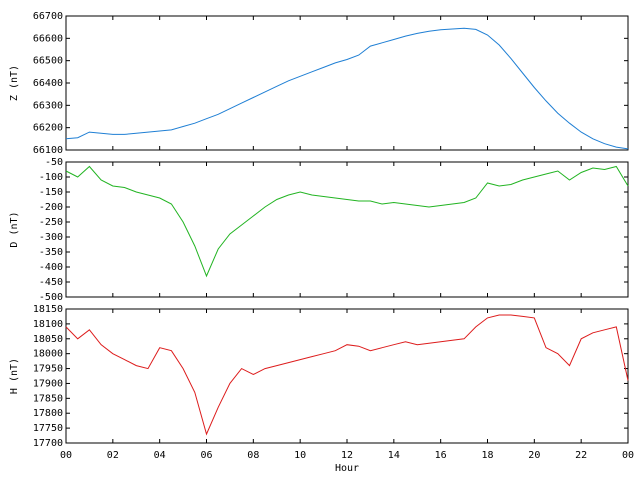 Image resolution: width=640 pixels, height=480 pixels. I want to click on y-tick-label: -500, so click(51, 297).